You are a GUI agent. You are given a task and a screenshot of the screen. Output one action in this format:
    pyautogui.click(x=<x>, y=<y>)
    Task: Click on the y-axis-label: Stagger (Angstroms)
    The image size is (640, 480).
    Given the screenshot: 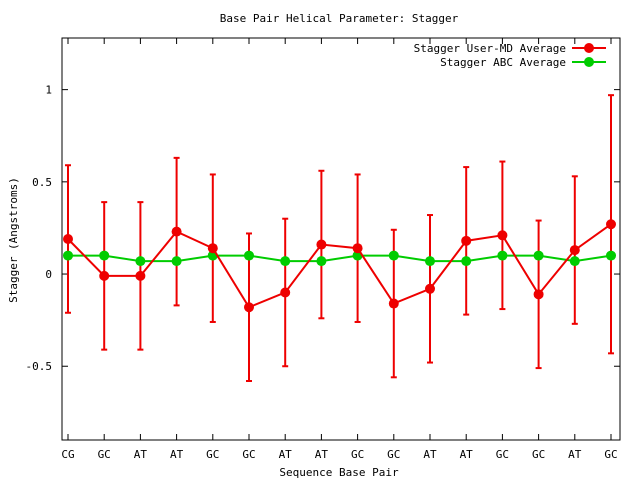 What is the action you would take?
    pyautogui.click(x=13, y=240)
    